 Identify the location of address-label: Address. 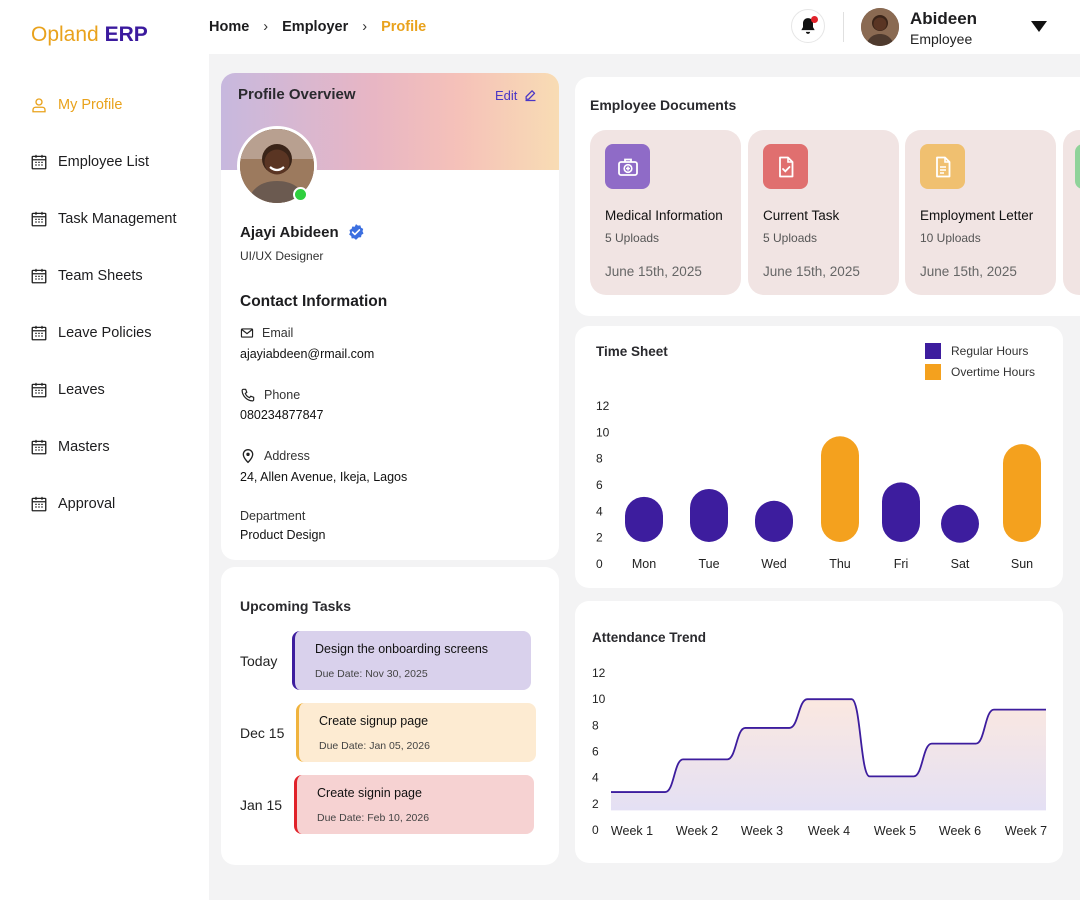
(287, 456).